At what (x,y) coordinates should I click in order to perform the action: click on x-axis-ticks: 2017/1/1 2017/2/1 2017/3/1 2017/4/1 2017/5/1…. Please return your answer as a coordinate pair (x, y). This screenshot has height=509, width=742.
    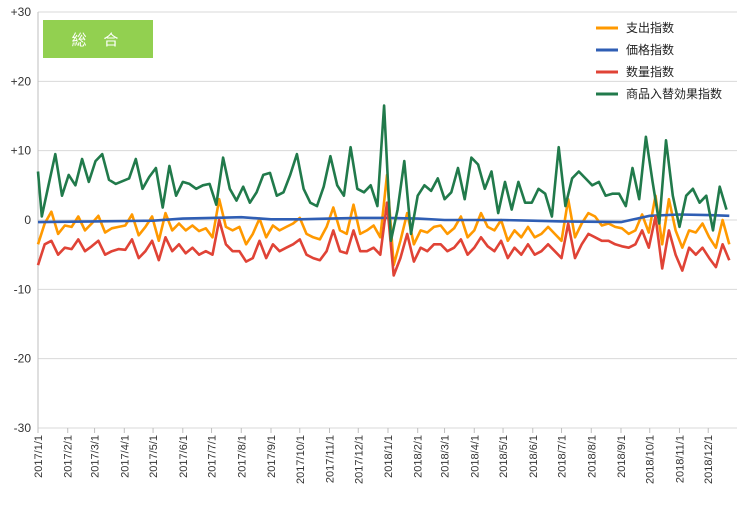
    Looking at the image, I should click on (374, 456).